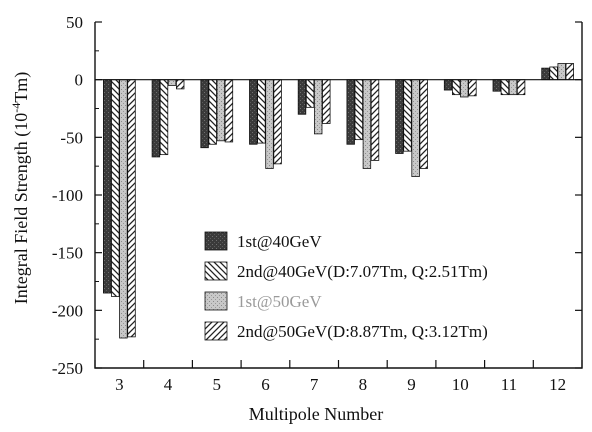 The width and height of the screenshot is (592, 432). I want to click on legend-label-series-1: 1st@40GeV, so click(279, 241).